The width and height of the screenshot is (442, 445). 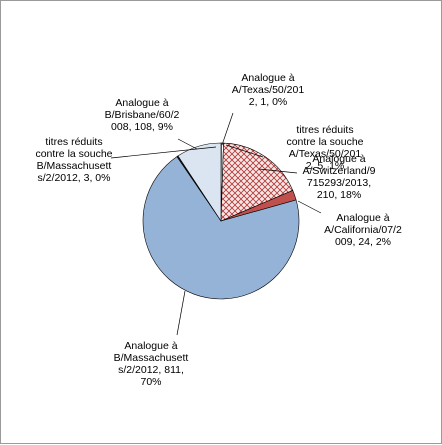 I want to click on data-label-line: s/2/2012, 3, 0%, so click(x=74, y=178).